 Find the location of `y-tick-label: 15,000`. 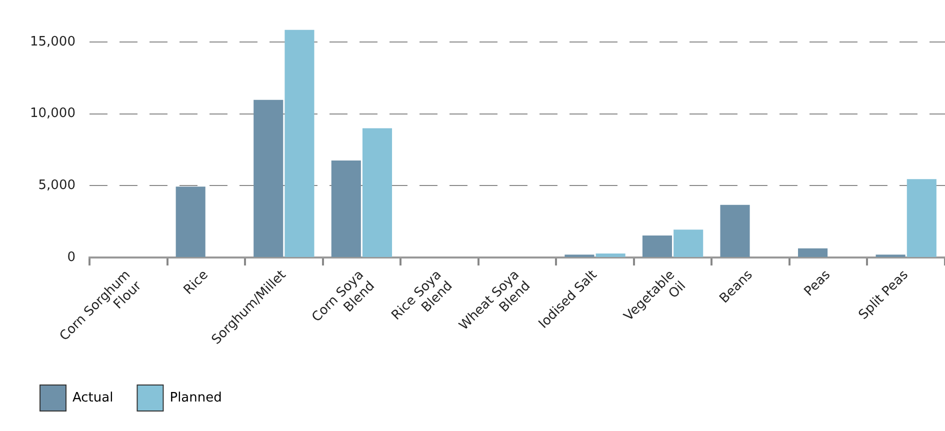

y-tick-label: 15,000 is located at coordinates (53, 42).